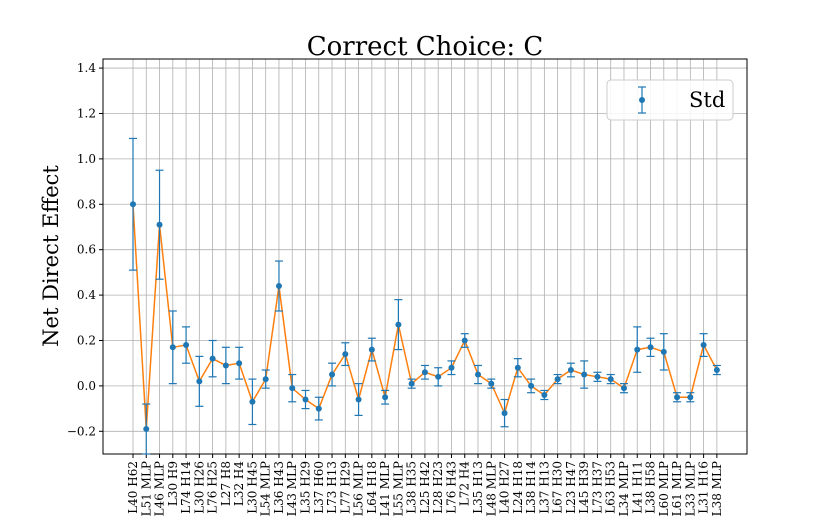 The image size is (830, 519). What do you see at coordinates (438, 487) in the screenshot?
I see `x-tick-label: L28 H23` at bounding box center [438, 487].